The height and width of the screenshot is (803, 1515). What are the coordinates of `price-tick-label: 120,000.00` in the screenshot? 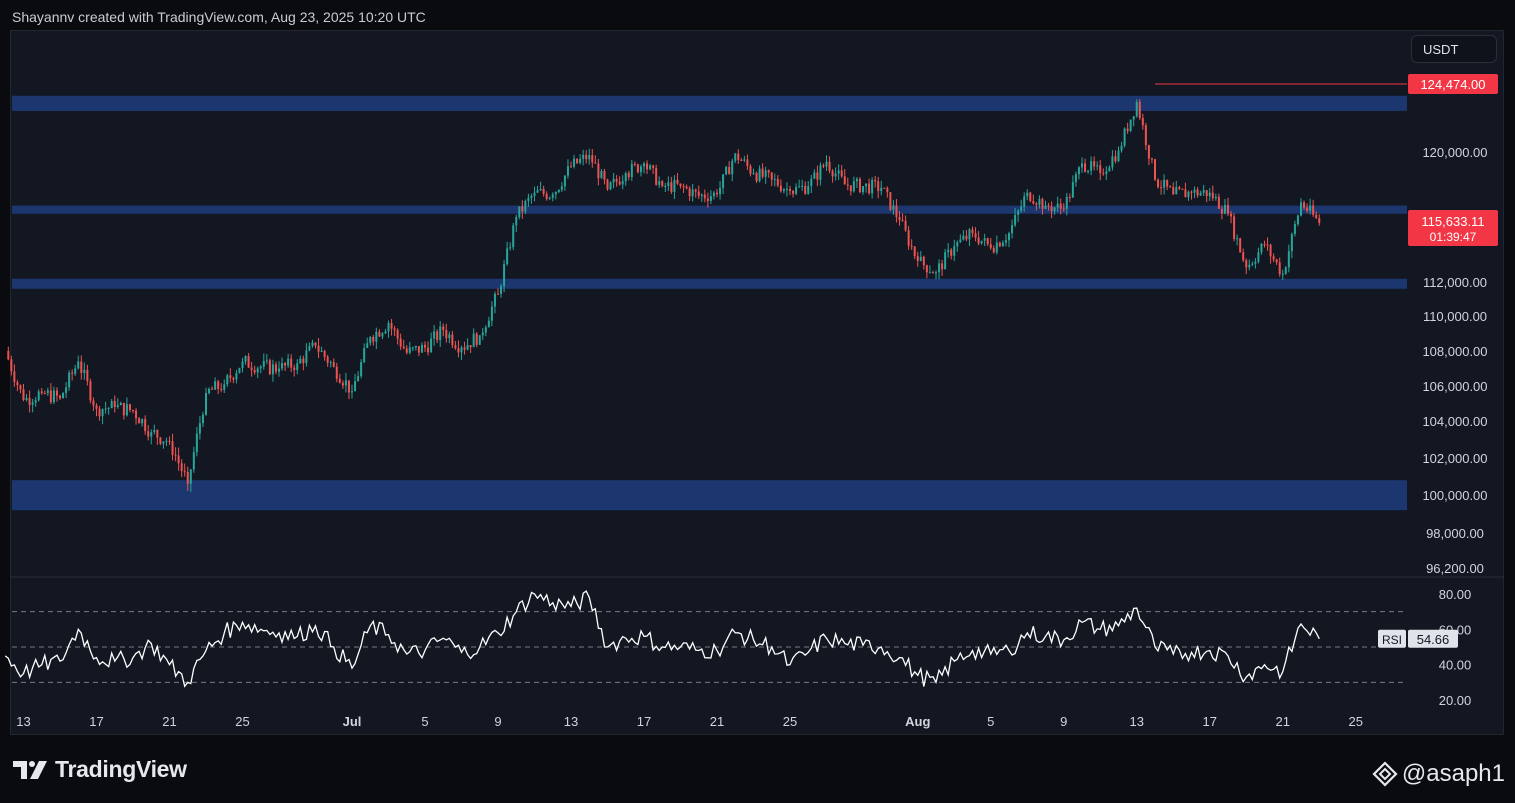 It's located at (1454, 152).